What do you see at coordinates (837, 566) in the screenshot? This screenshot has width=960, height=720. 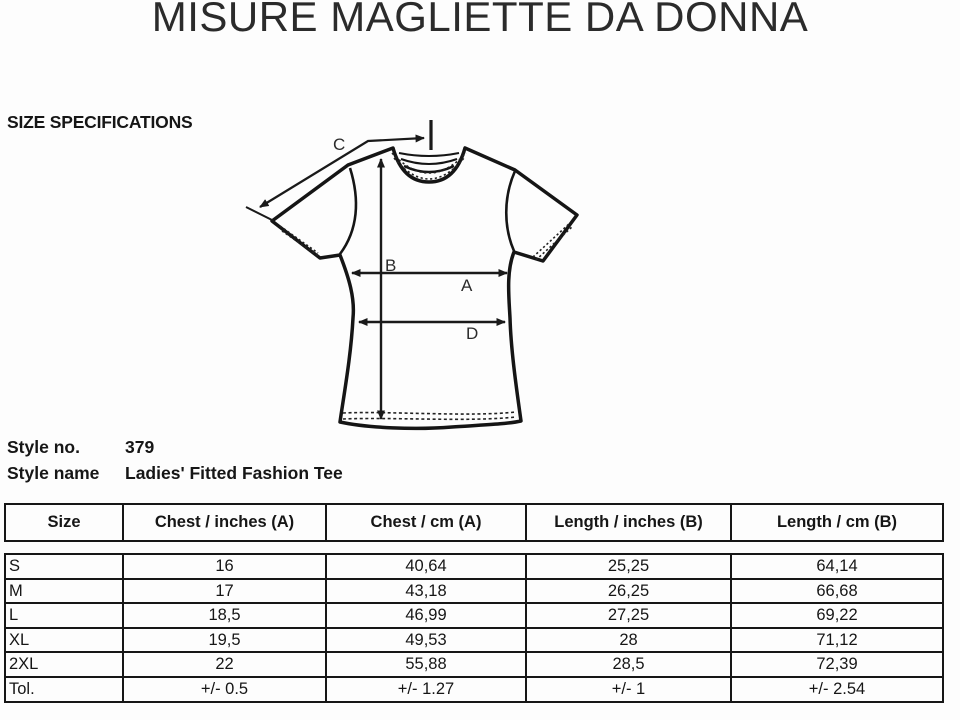 I see `length-cm-value: 64,14` at bounding box center [837, 566].